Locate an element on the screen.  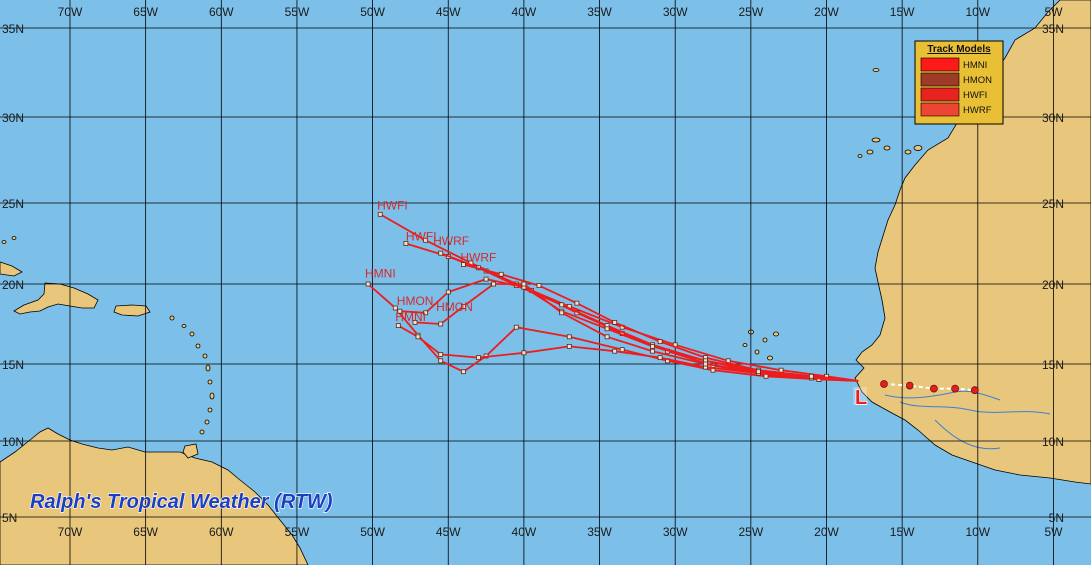
legend-label: HWFI is located at coordinates (975, 95).